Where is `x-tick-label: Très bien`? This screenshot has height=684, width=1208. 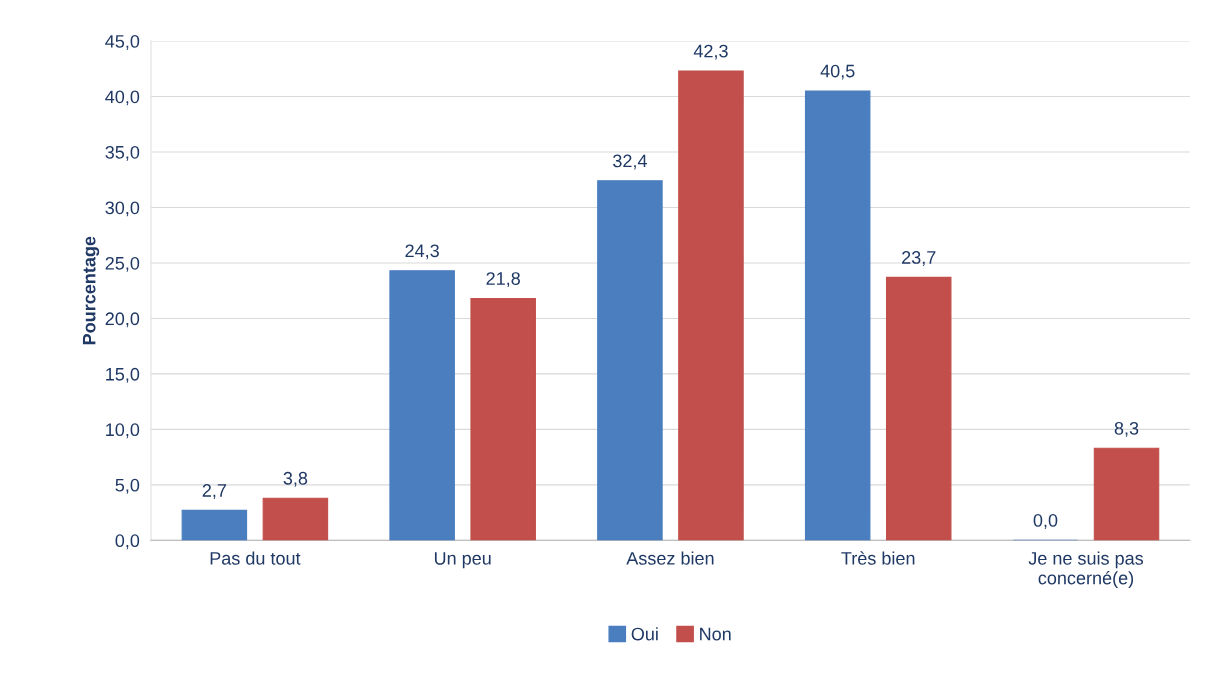 x-tick-label: Très bien is located at coordinates (878, 558).